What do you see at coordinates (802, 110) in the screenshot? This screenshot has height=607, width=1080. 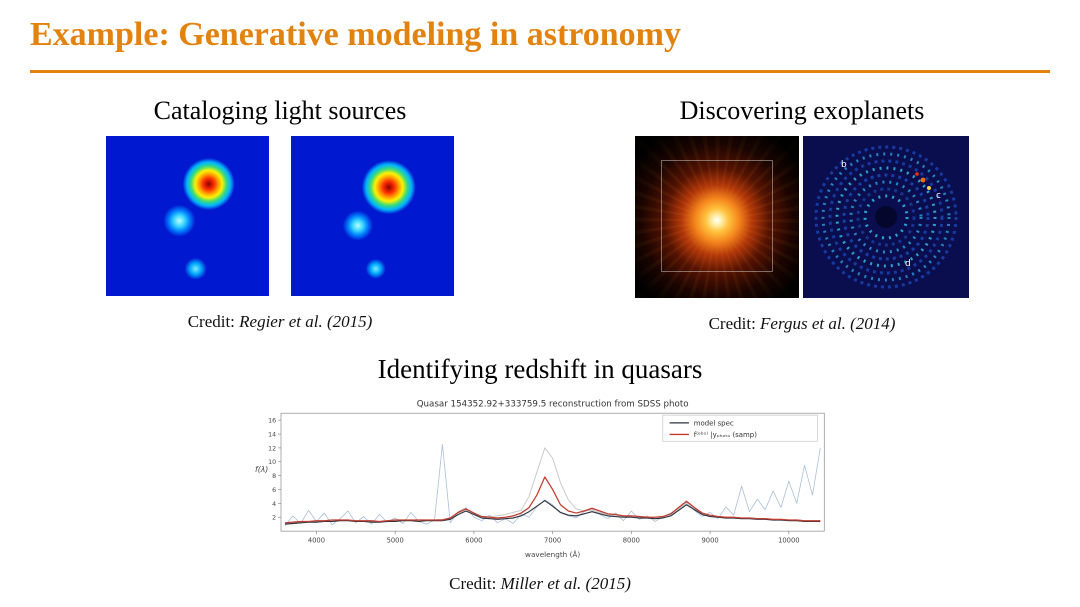 I see `exoplanets-heading: Discovering exoplanets` at bounding box center [802, 110].